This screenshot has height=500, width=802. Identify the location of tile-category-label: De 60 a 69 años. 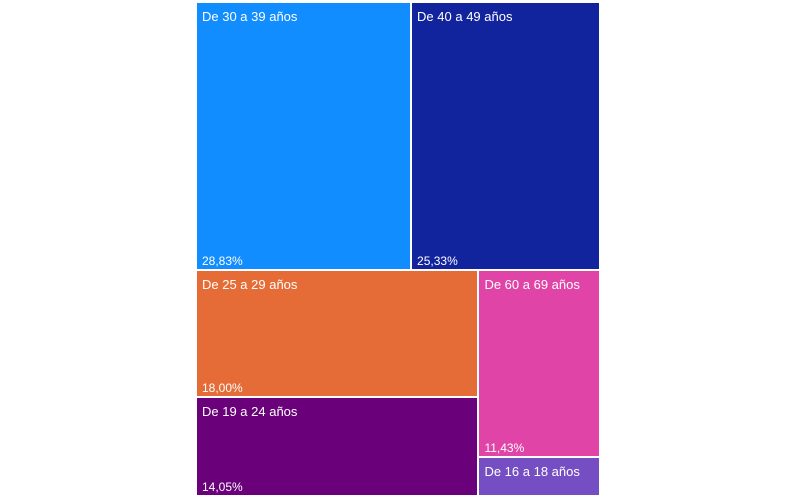
(532, 284).